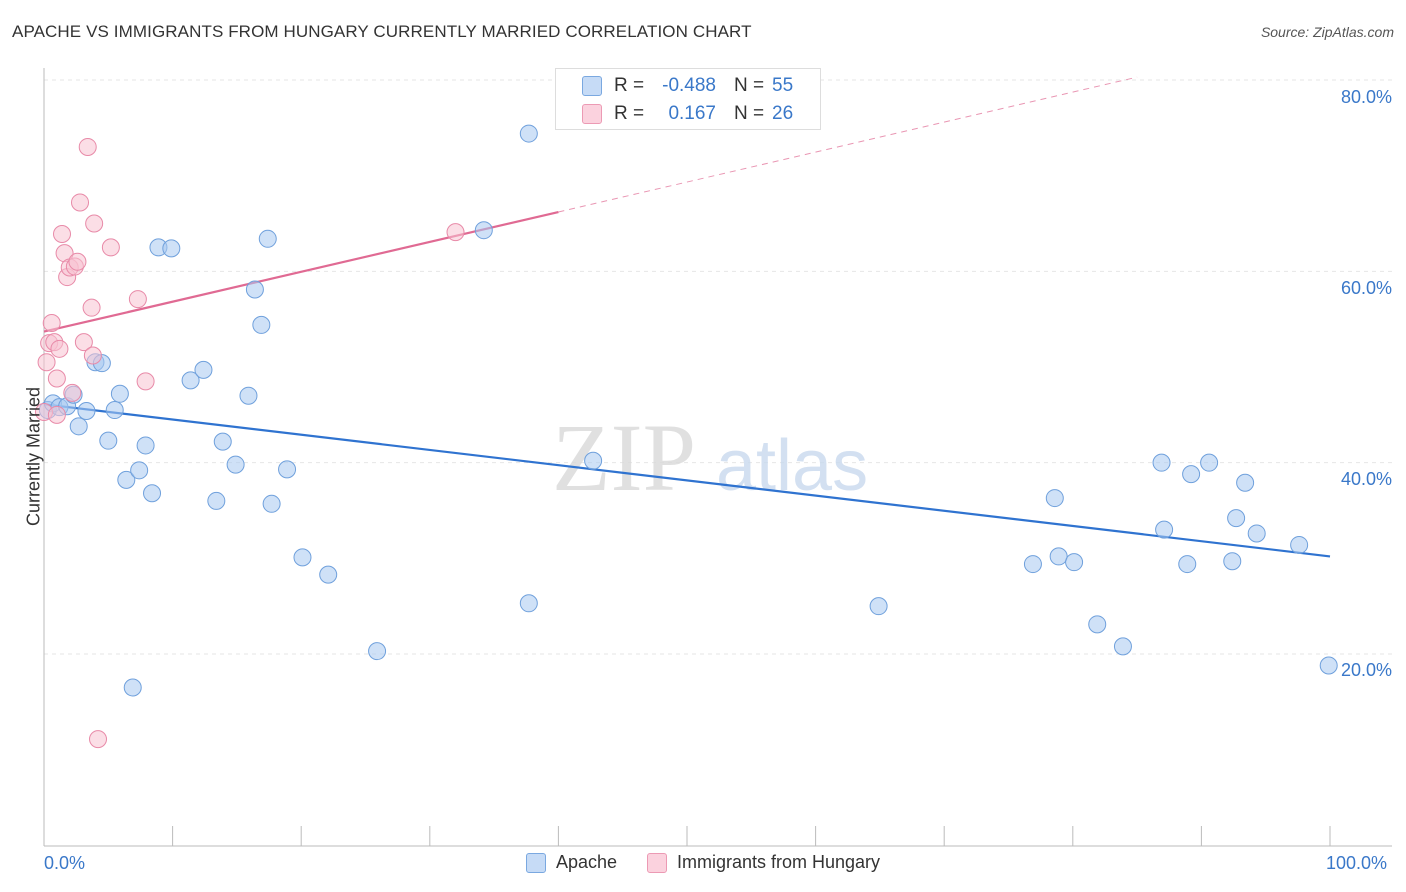  Describe the element at coordinates (1327, 32) in the screenshot. I see `source-label: Source: ZipAtlas.com` at that location.